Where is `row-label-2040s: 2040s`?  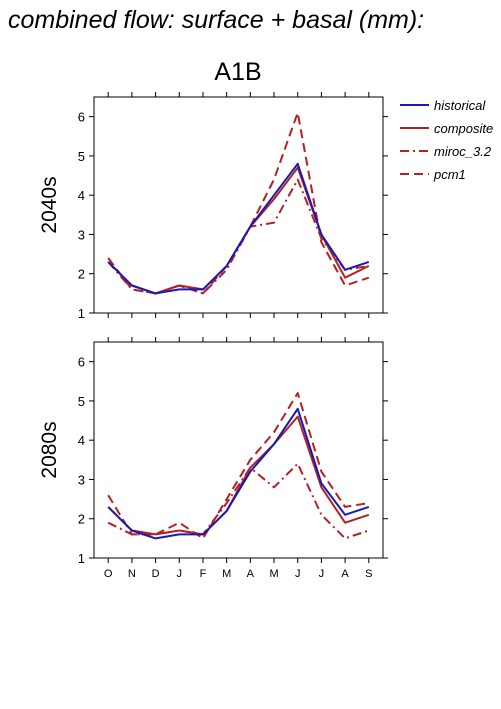
row-label-2040s: 2040s is located at coordinates (49, 204).